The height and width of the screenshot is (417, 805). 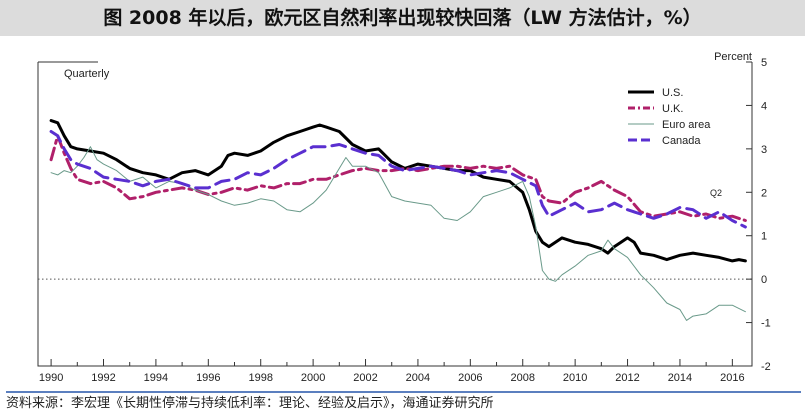 I want to click on y-axis-label: Percent, so click(x=733, y=57).